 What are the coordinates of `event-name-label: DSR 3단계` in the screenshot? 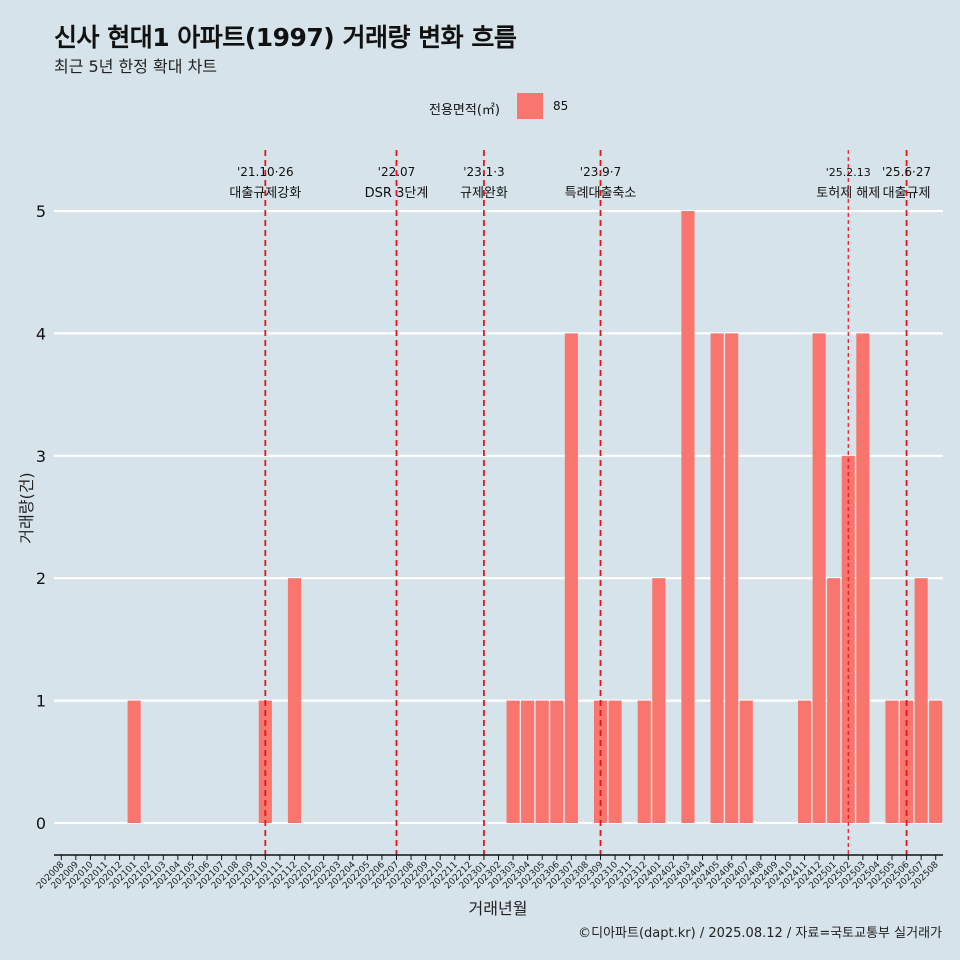 It's located at (397, 193).